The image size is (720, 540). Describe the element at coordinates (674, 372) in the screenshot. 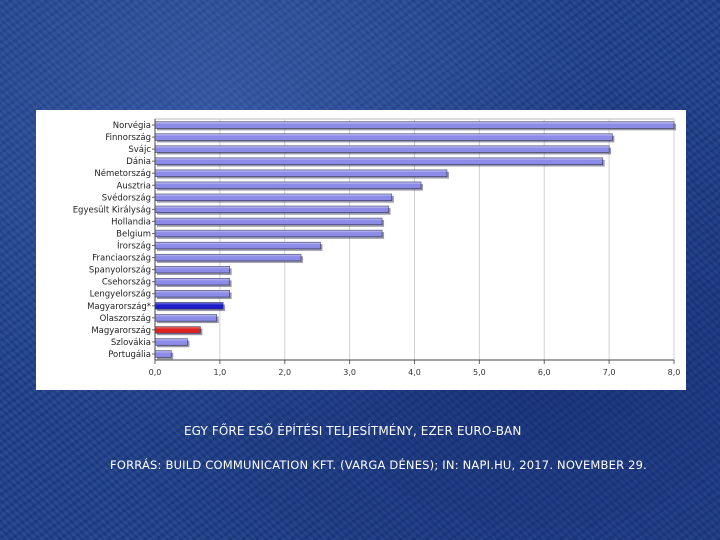

I see `x-tick-label: 8,0` at that location.